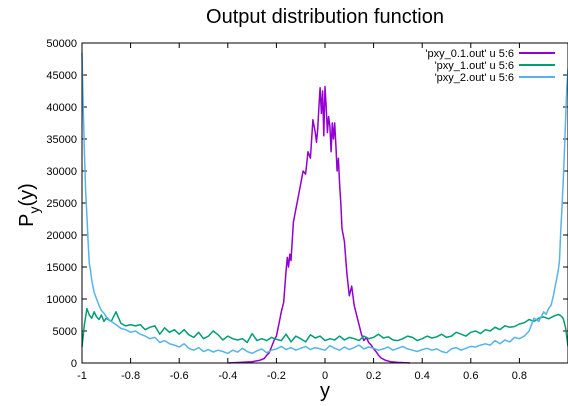 The height and width of the screenshot is (406, 568). Describe the element at coordinates (469, 54) in the screenshot. I see `legend-label: 'pxy_0.1.out' u 5:6` at that location.